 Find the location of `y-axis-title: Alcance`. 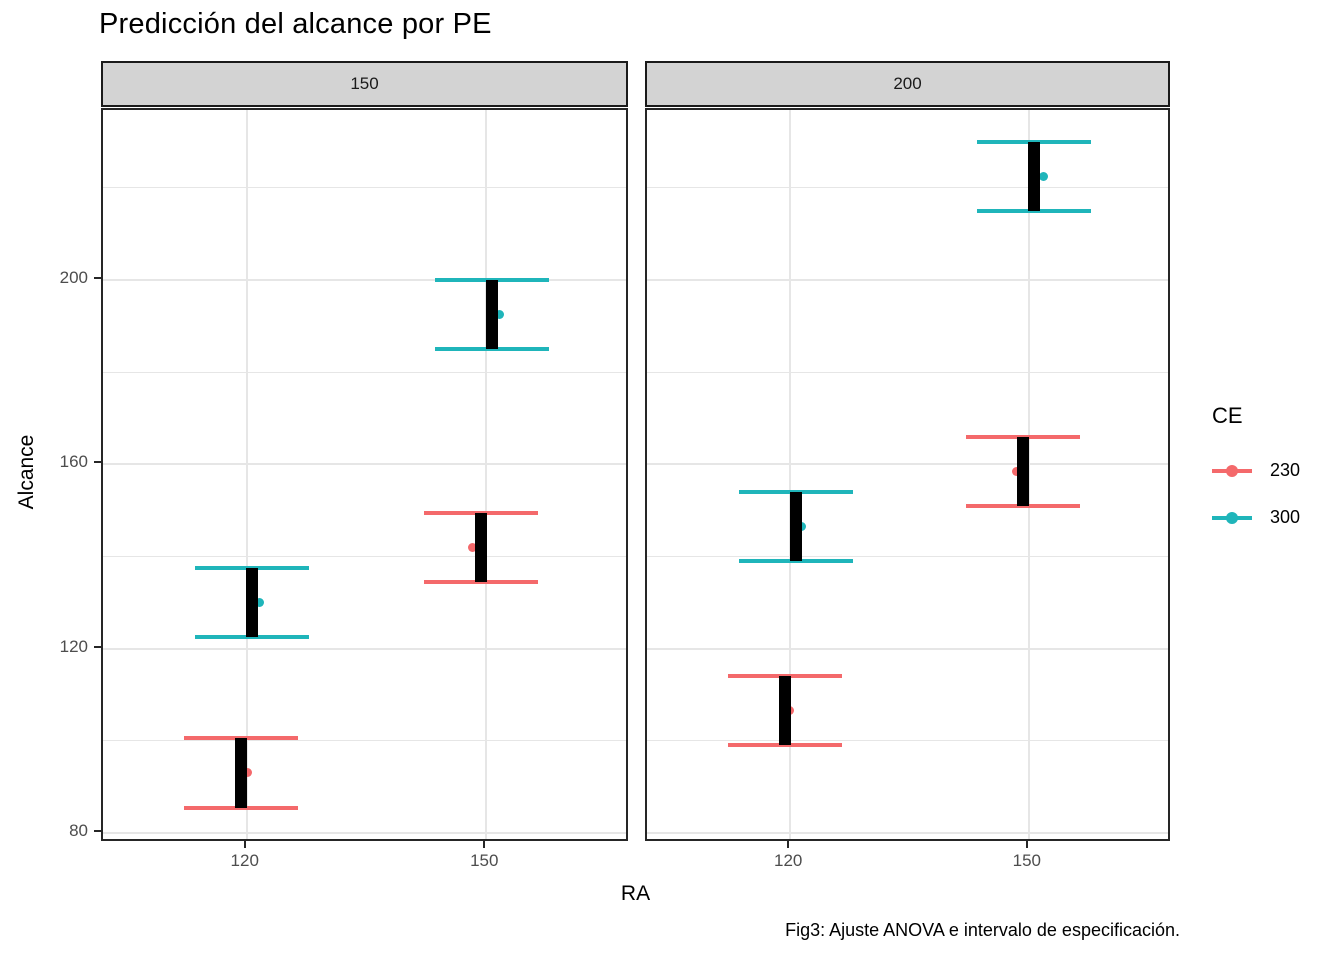

y-axis-title: Alcance is located at coordinates (26, 472).